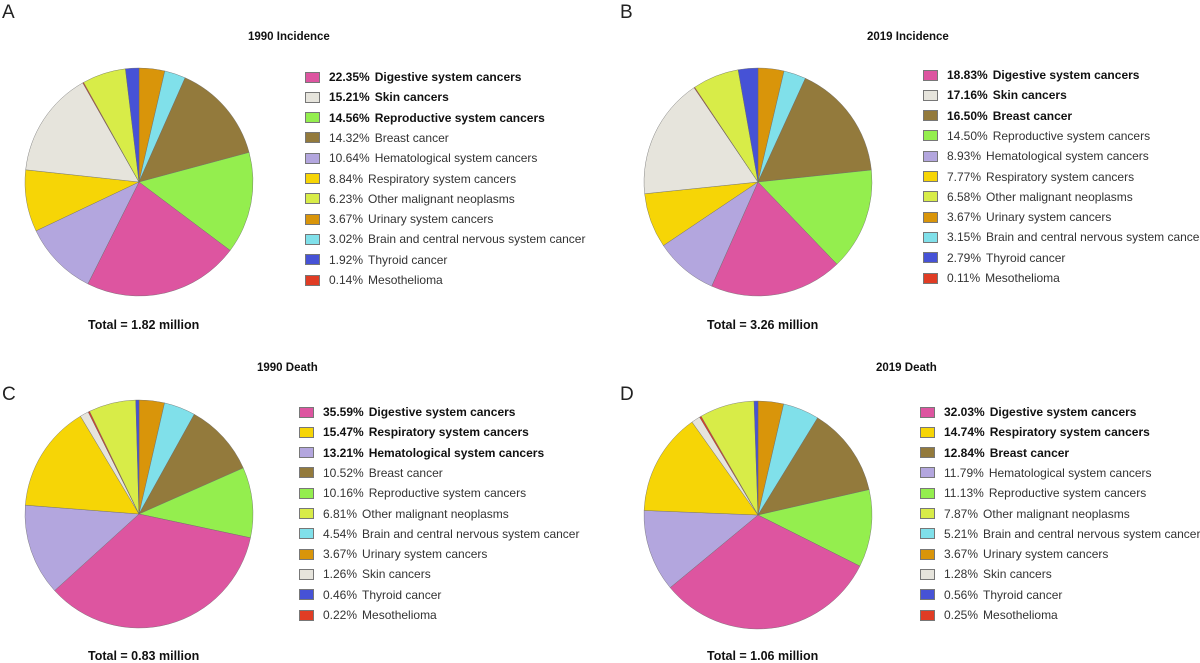 Image resolution: width=1200 pixels, height=663 pixels. Describe the element at coordinates (906, 368) in the screenshot. I see `panel-title: 2019 Death` at that location.